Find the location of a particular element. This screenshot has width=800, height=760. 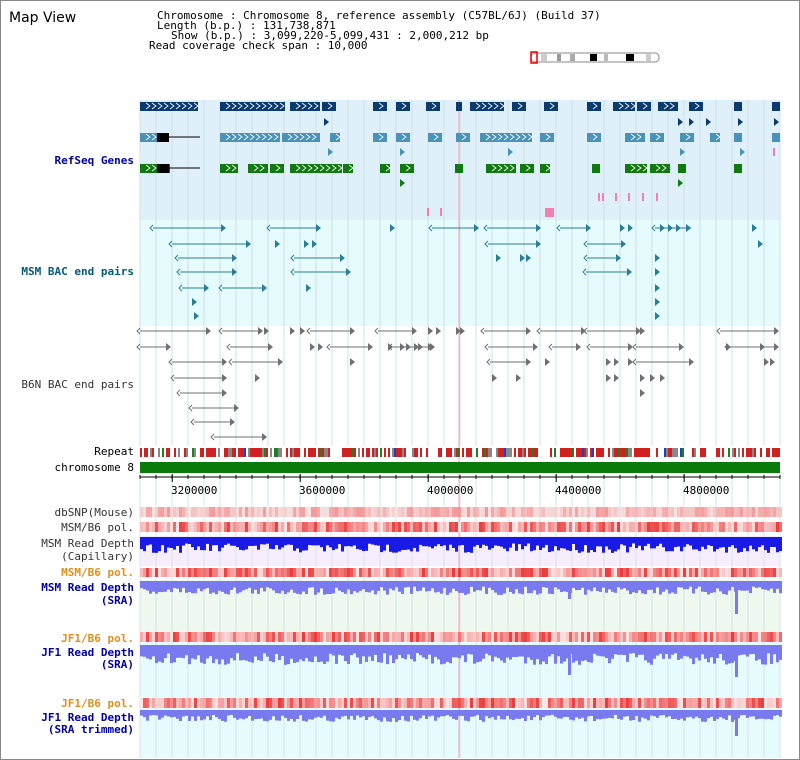

track-label-refseq: RefSeq Genes is located at coordinates (94, 160).